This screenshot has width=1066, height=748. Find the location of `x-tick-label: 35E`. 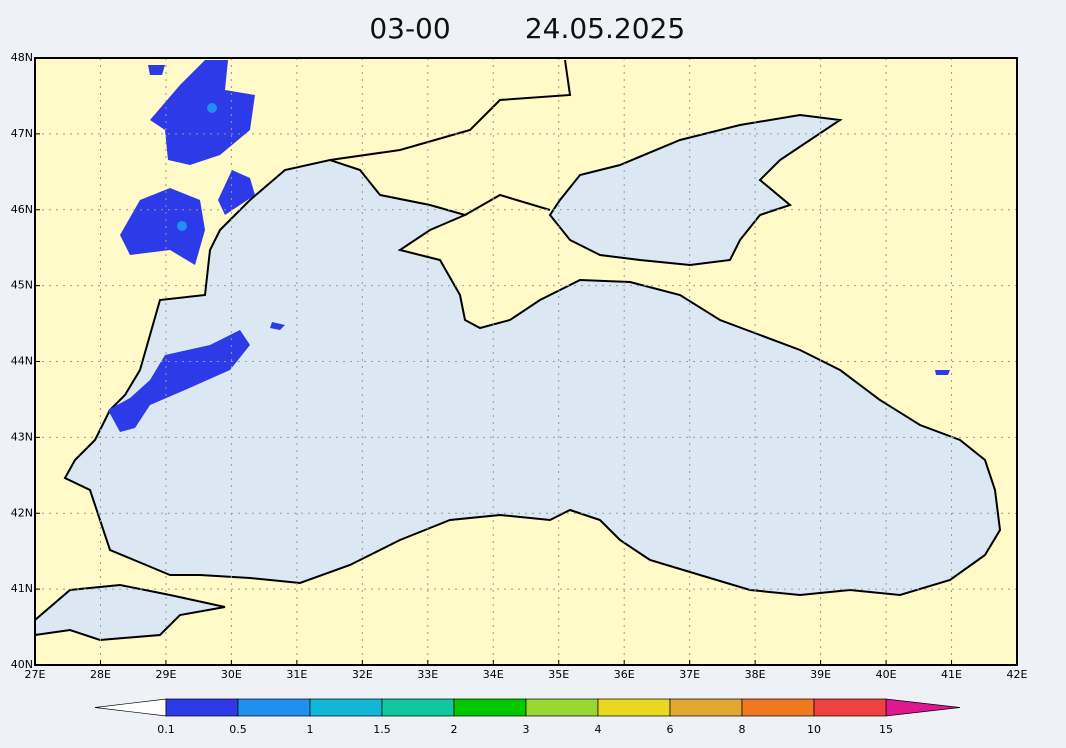

x-tick-label: 35E is located at coordinates (558, 674).